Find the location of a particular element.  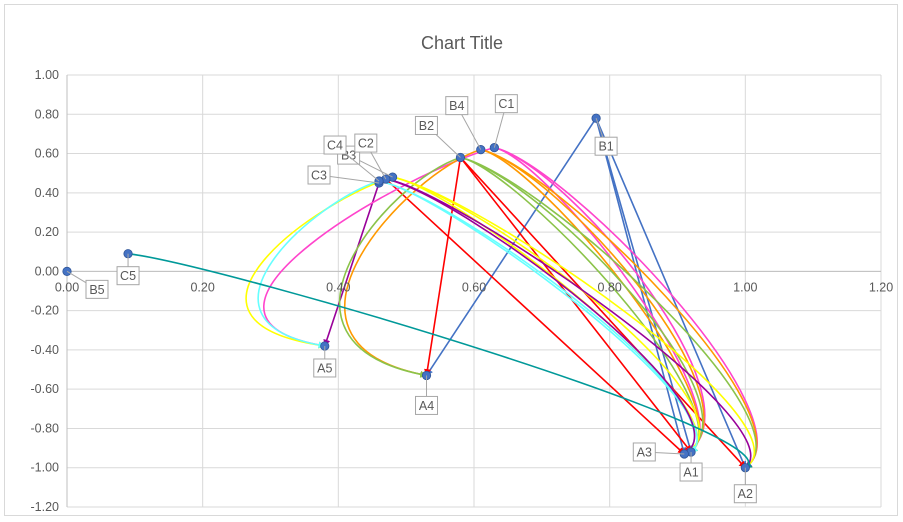

point-label-B1: B1 is located at coordinates (605, 147).